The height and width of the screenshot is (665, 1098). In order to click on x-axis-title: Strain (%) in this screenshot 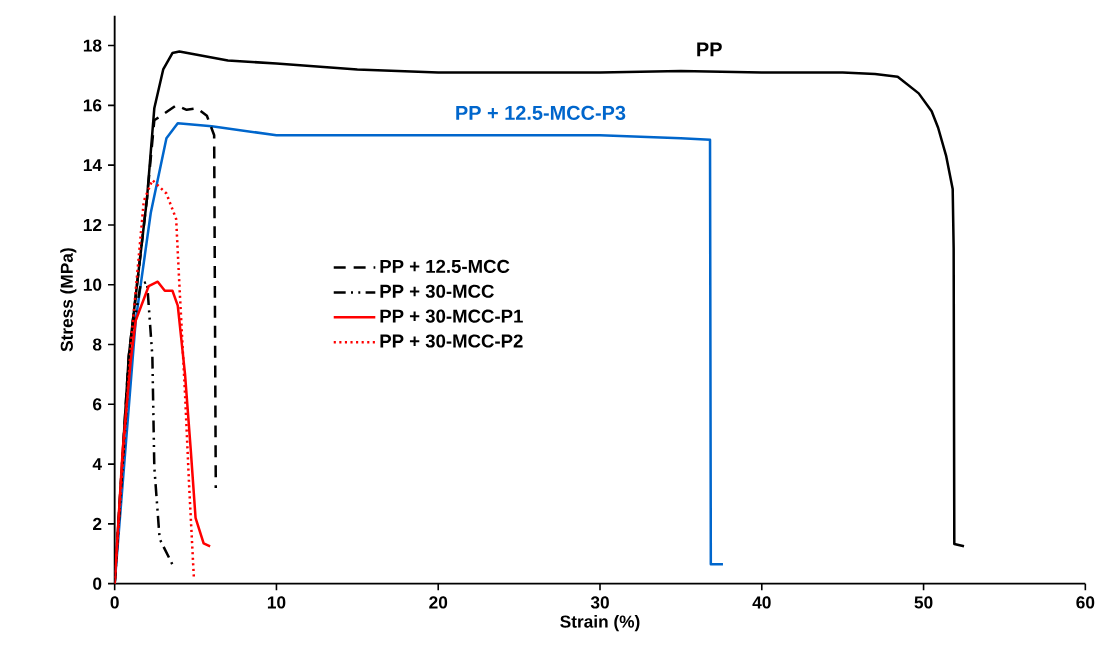, I will do `click(600, 623)`.